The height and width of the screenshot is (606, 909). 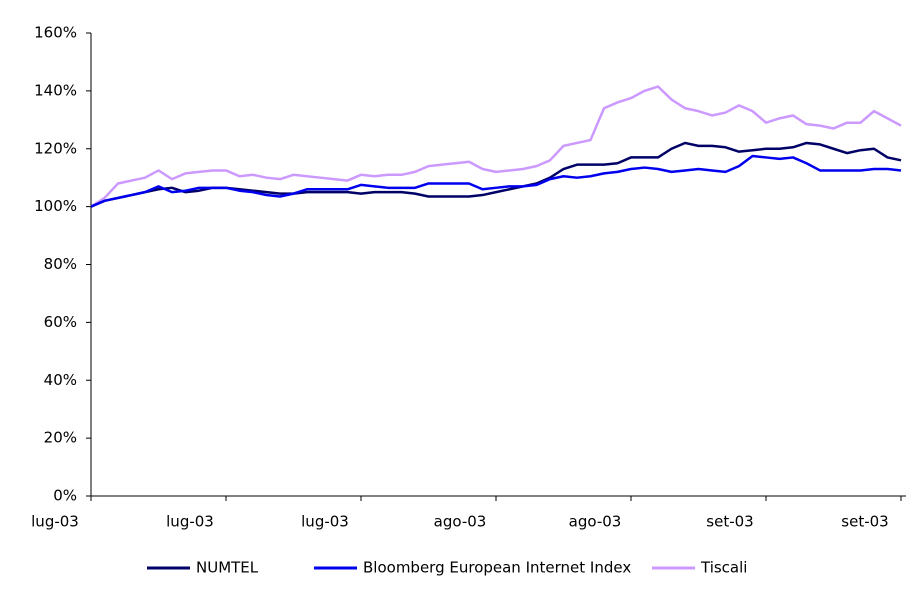 What do you see at coordinates (60, 438) in the screenshot?
I see `y-tick-label: 20%` at bounding box center [60, 438].